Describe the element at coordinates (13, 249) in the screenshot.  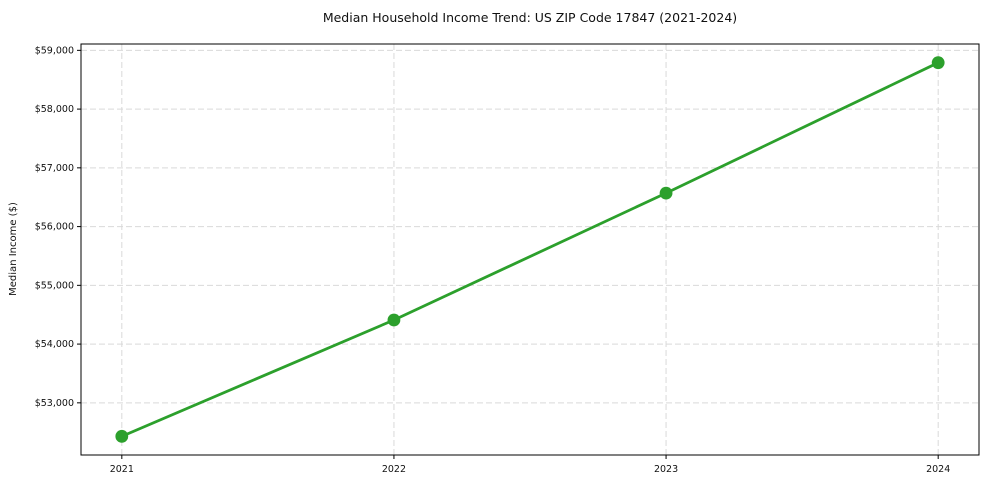
I see `y-axis-label: Median Income ($)` at that location.